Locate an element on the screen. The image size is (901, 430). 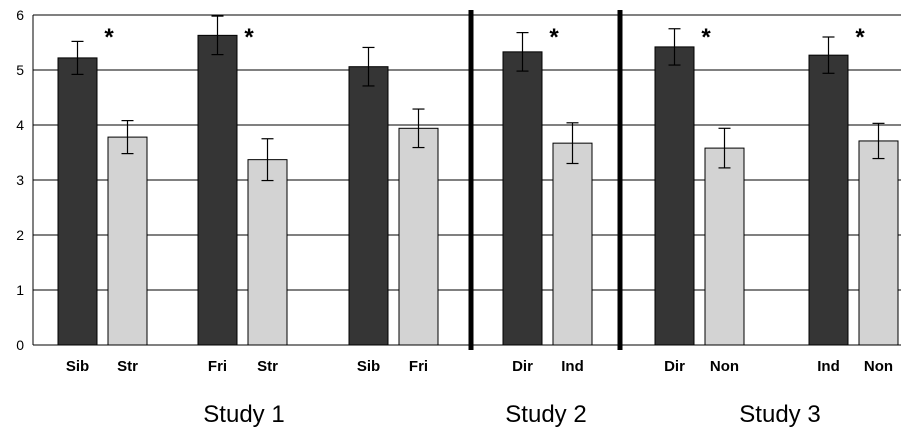
y-tick-label: 5 is located at coordinates (20, 70).